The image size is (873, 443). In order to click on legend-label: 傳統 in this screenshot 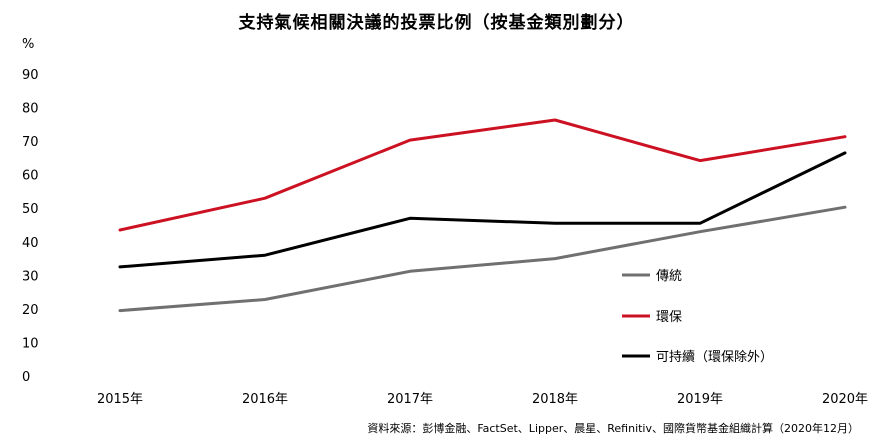, I will do `click(669, 276)`.